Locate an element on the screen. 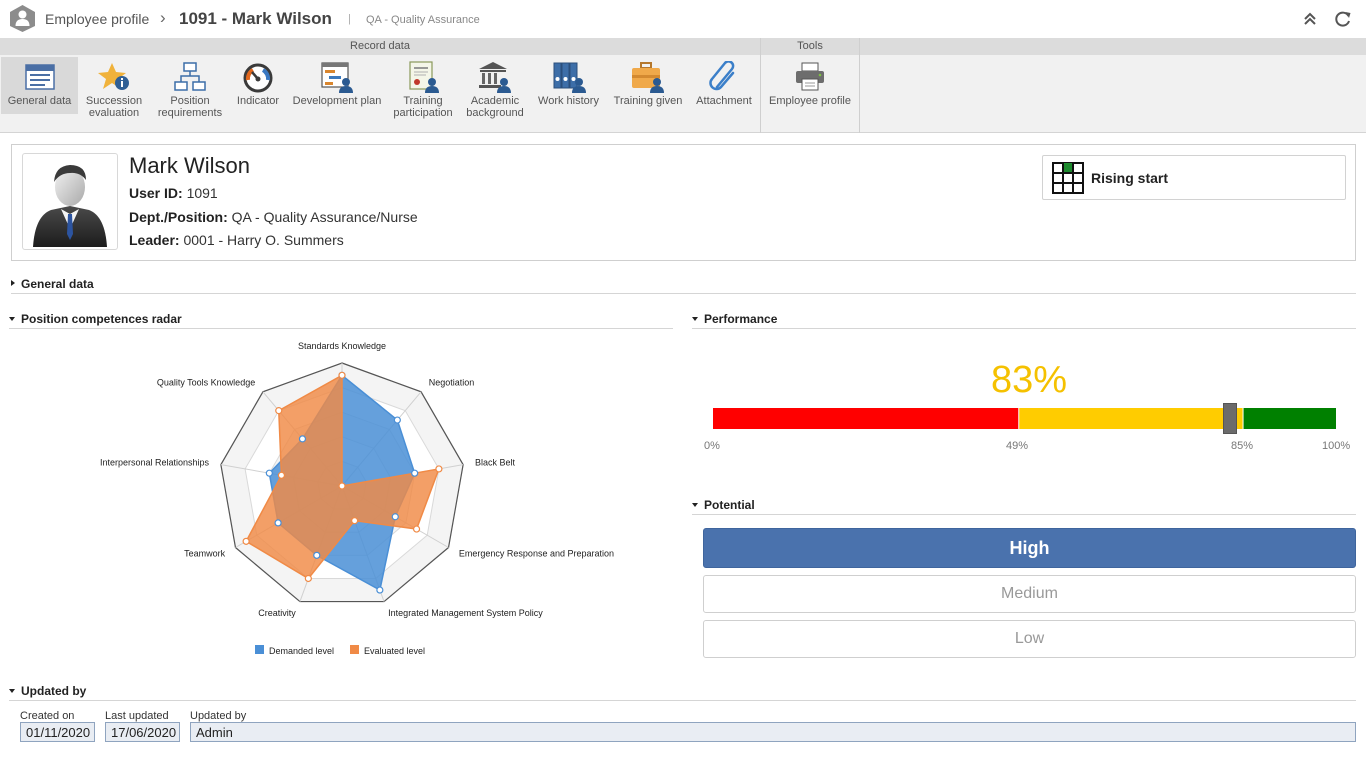 This screenshot has width=1366, height=768. gauge-icon is located at coordinates (258, 78).